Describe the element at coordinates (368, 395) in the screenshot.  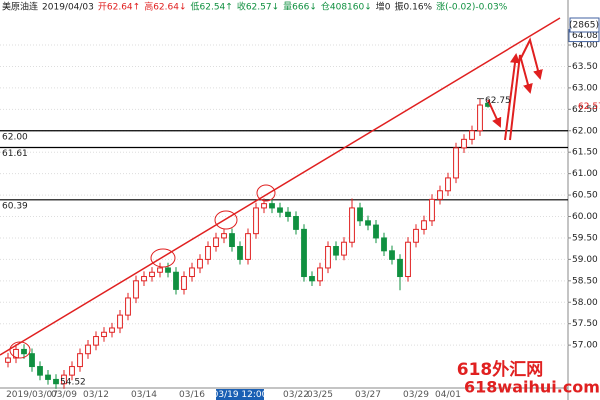
I see `x-tick-label: 03/27` at that location.